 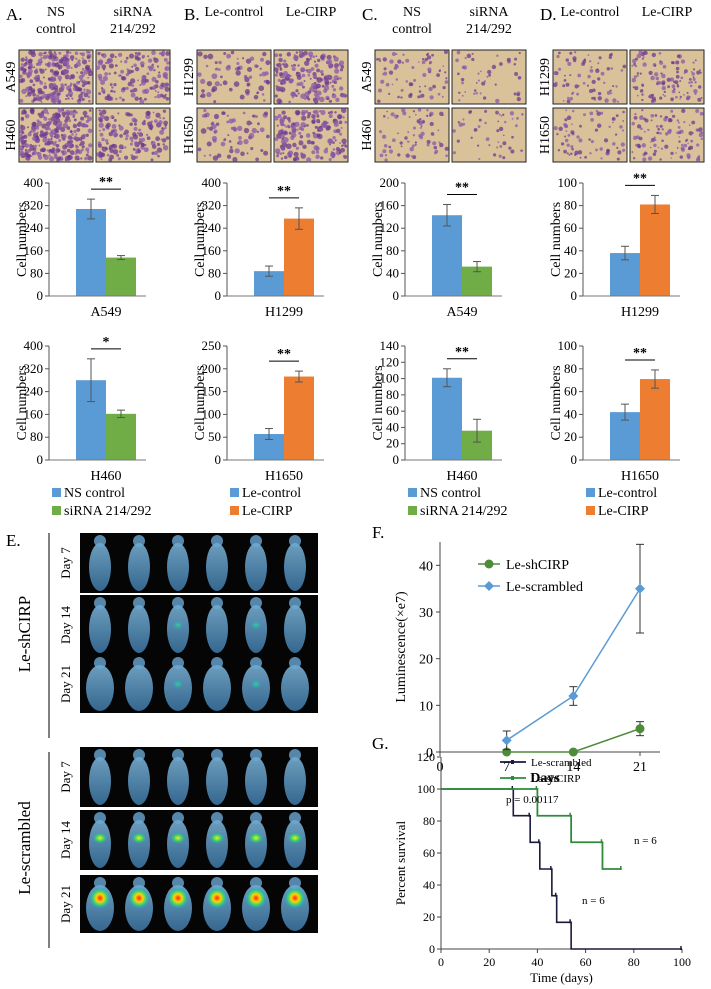 I want to click on legend-swatch, so click(x=234, y=510).